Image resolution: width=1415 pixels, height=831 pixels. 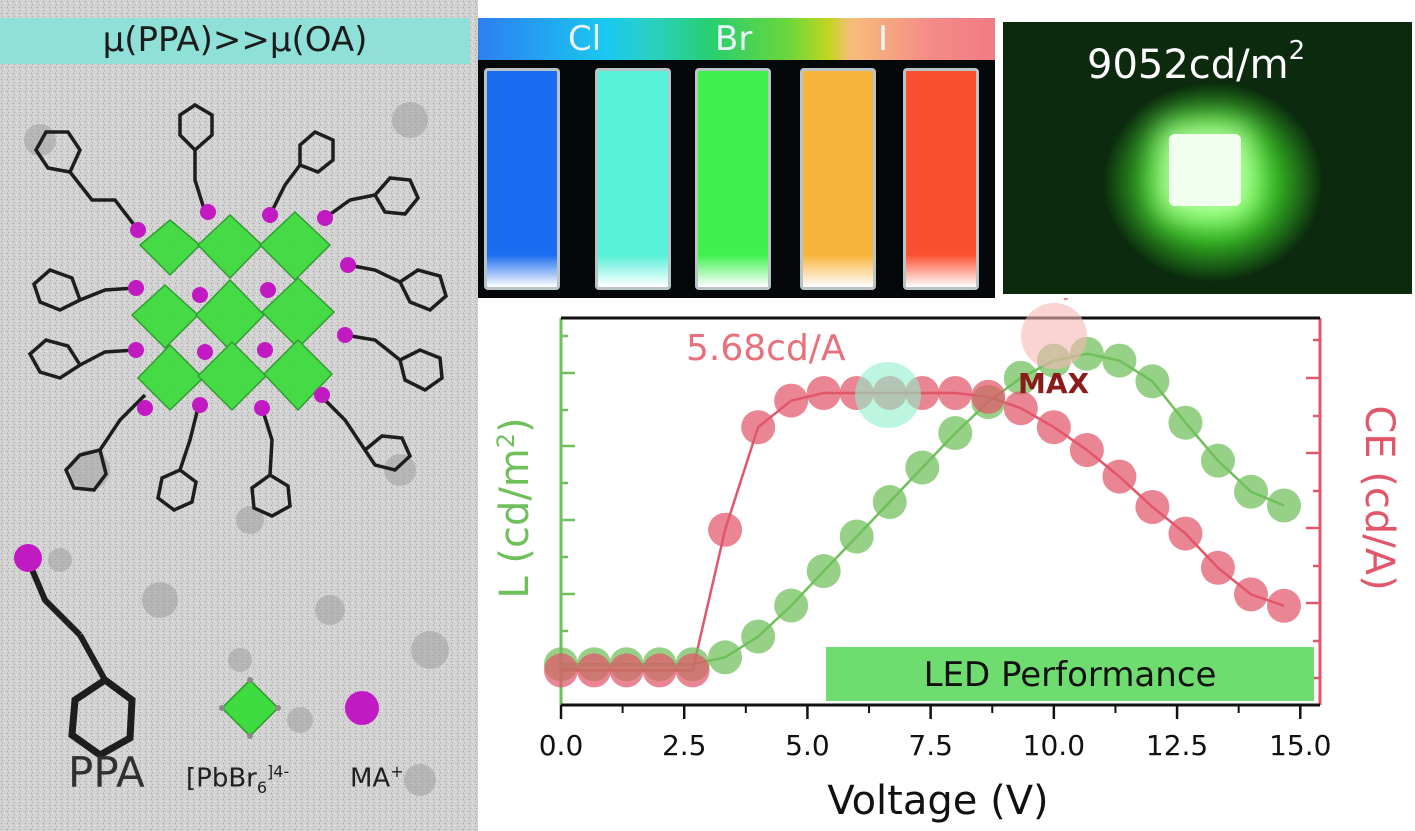 I want to click on x-tick-label: 10.0, so click(x=1054, y=745).